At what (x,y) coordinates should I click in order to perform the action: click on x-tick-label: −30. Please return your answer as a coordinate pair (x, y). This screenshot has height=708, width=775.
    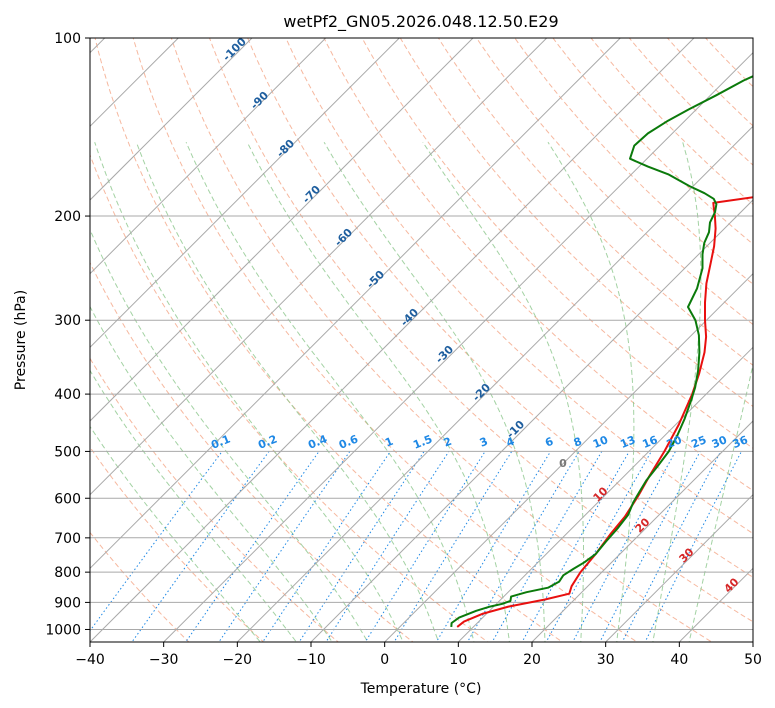
    Looking at the image, I should click on (164, 660).